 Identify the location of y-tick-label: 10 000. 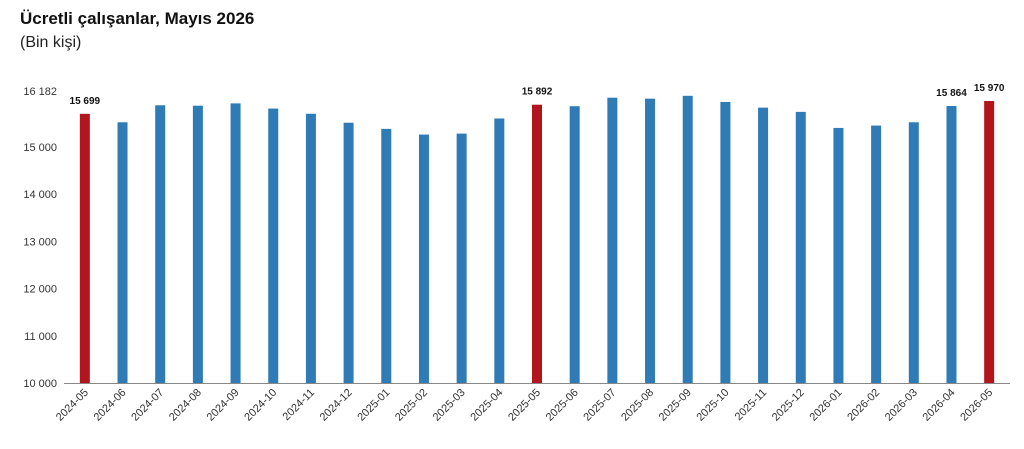
(40, 384).